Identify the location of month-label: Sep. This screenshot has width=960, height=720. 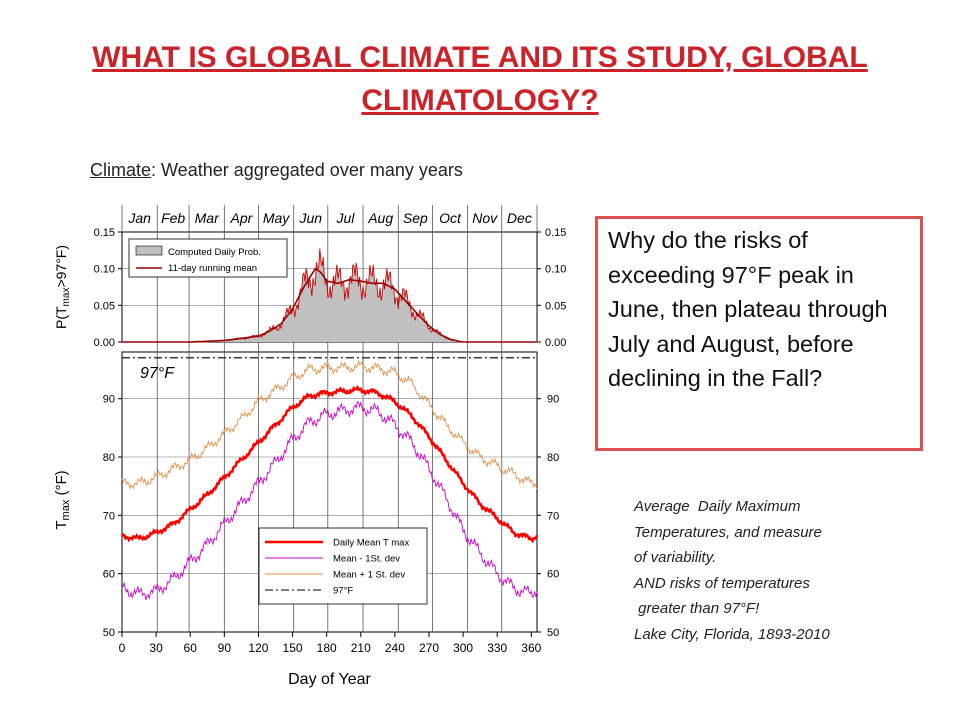
(415, 218).